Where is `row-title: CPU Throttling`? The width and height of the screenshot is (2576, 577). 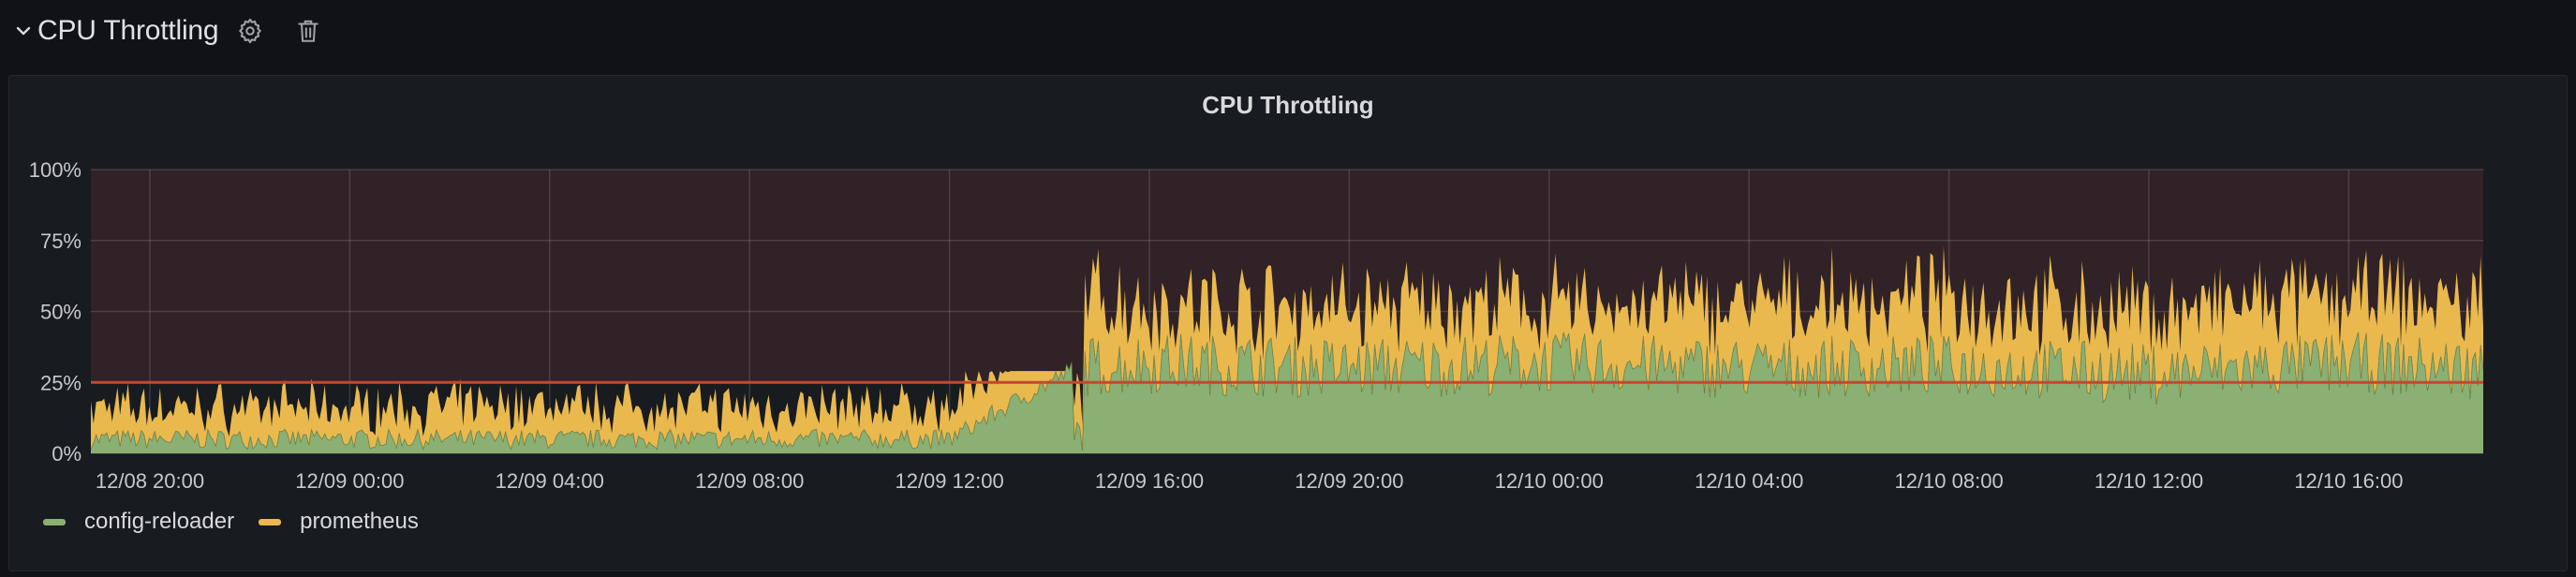
row-title: CPU Throttling is located at coordinates (128, 30).